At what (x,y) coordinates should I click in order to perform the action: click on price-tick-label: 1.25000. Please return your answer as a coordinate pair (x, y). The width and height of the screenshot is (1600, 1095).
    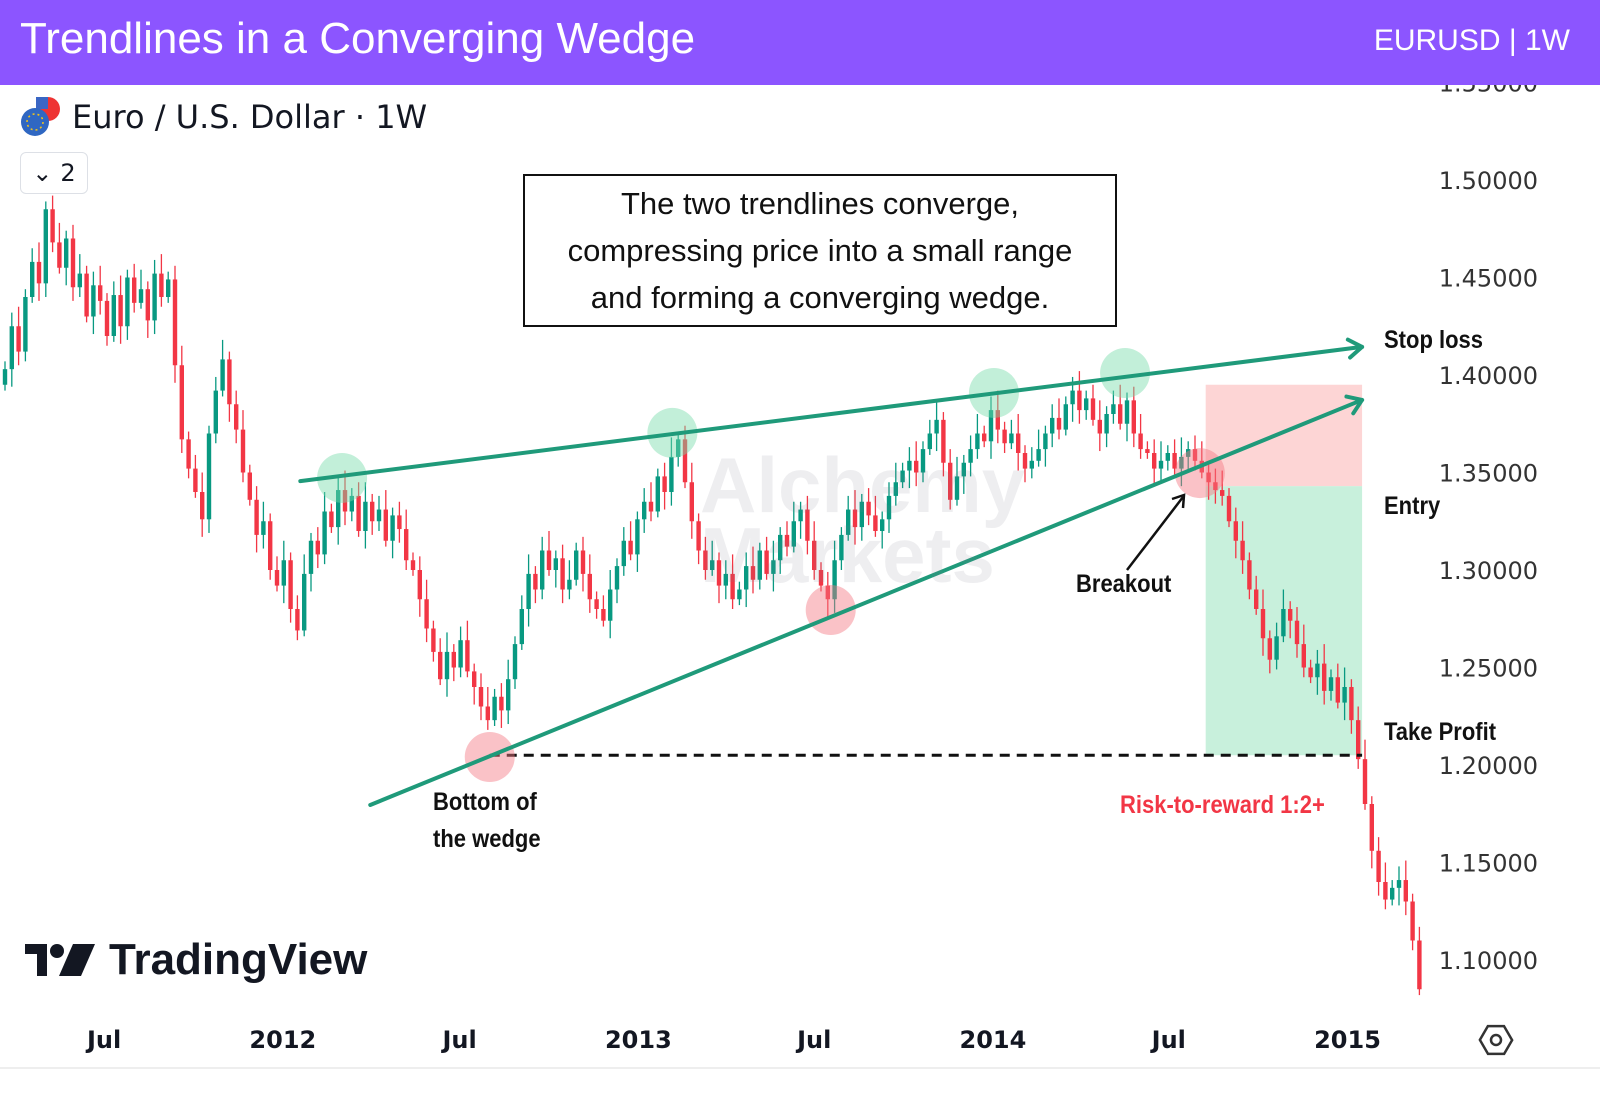
    Looking at the image, I should click on (1488, 669).